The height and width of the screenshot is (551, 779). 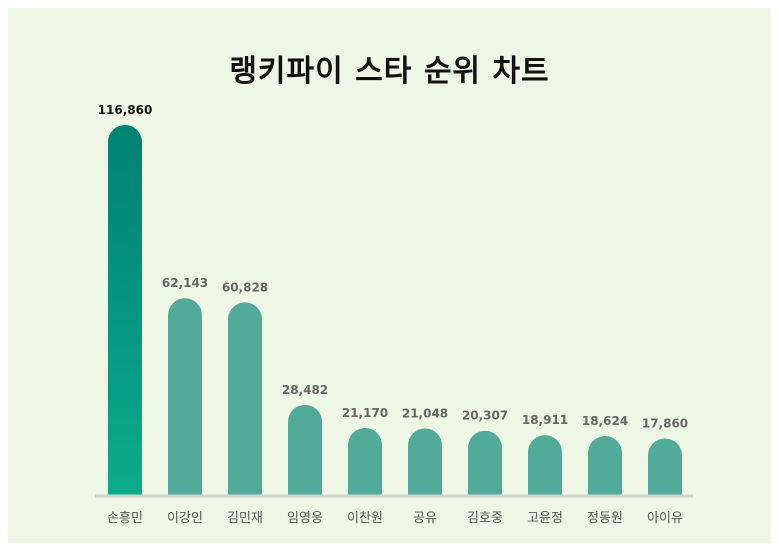 I want to click on category-label-5: 이찬원, so click(x=365, y=518).